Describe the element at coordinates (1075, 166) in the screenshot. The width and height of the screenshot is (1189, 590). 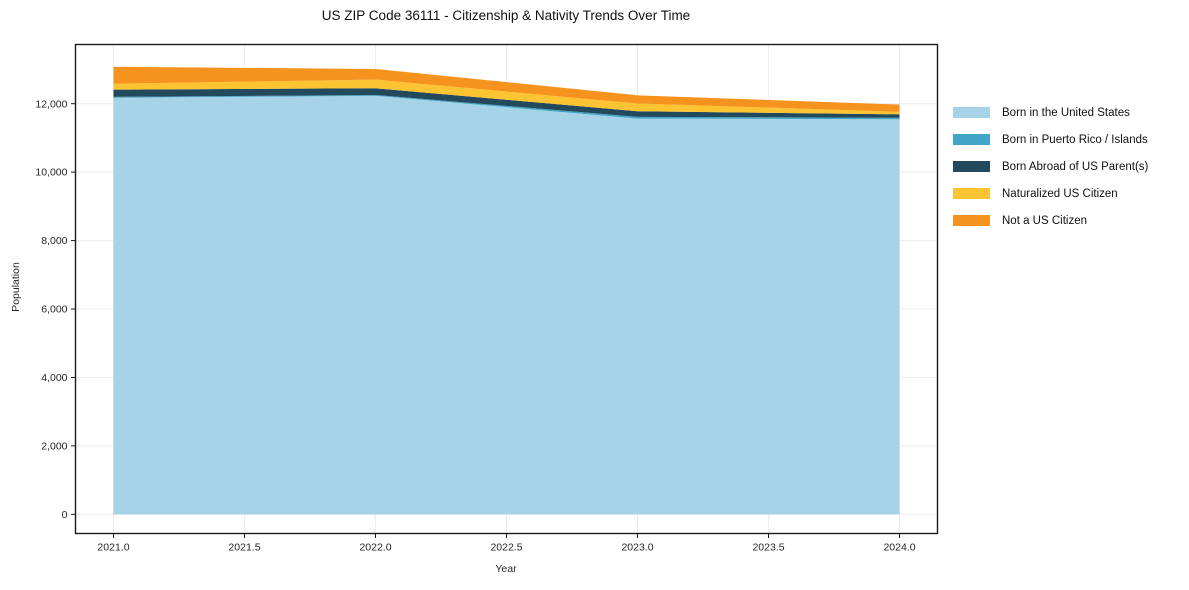
I see `legend-label: Born Abroad of US Parent(s)` at that location.